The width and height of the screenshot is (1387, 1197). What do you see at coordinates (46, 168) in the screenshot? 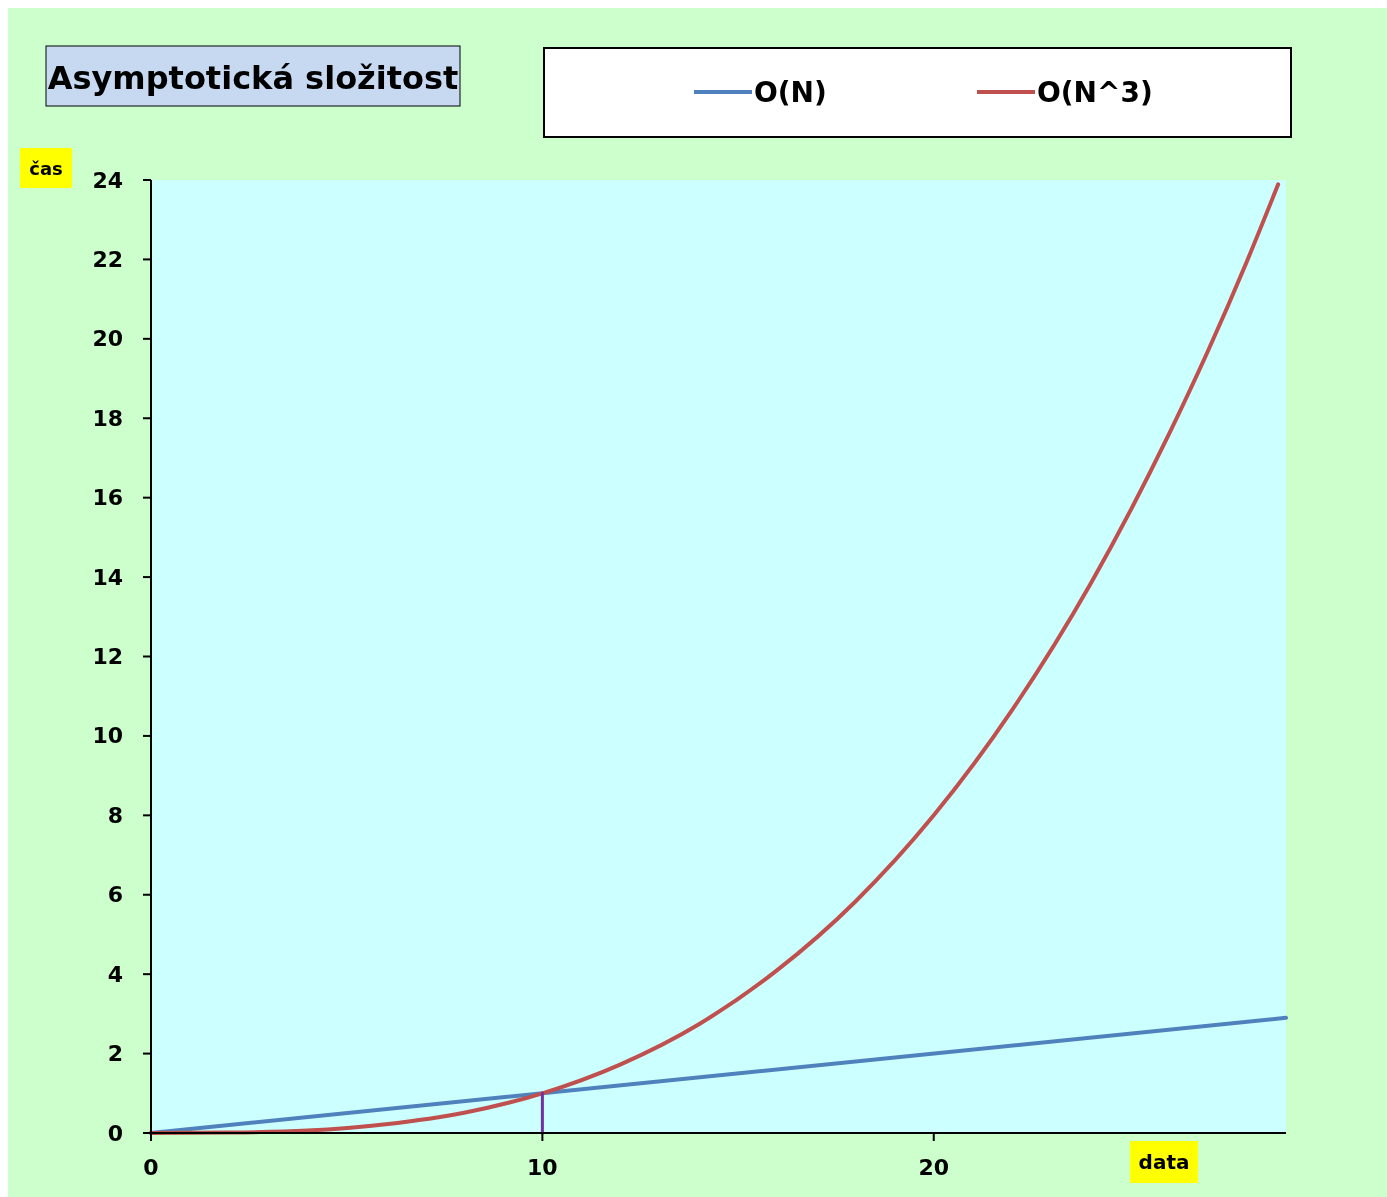
I see `y-axis-title: čas` at bounding box center [46, 168].